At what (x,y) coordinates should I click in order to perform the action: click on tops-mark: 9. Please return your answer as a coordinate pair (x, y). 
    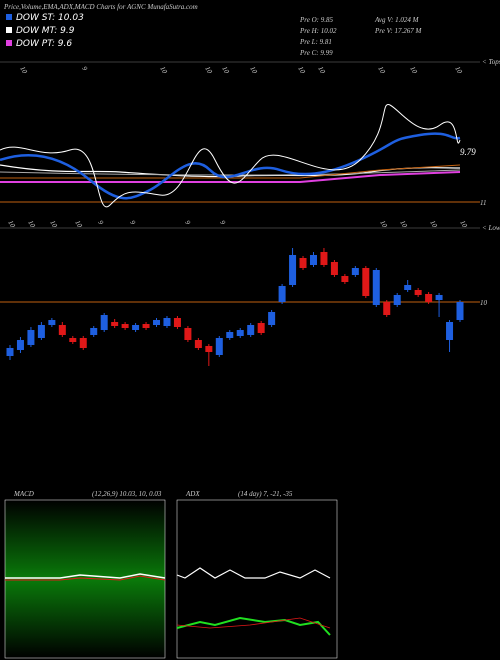
    Looking at the image, I should click on (84, 68).